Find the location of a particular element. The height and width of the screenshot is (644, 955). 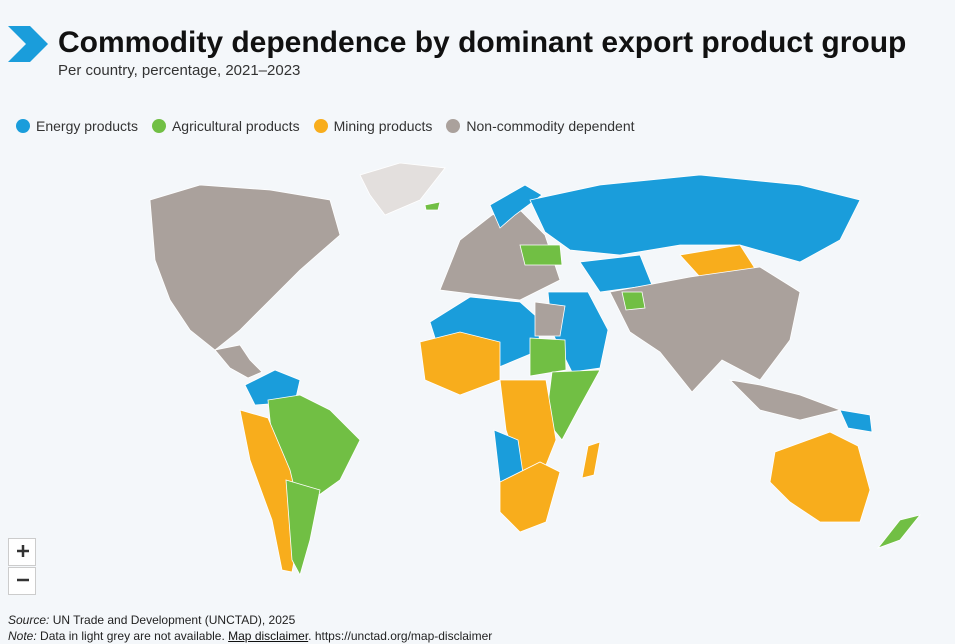

legend-label: Energy products is located at coordinates (87, 126).